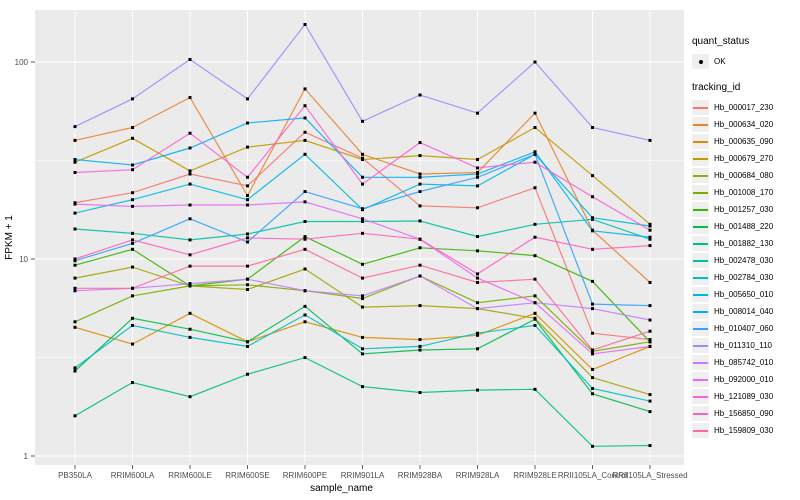 This screenshot has width=800, height=500. What do you see at coordinates (22, 62) in the screenshot?
I see `y-axis-label: 100` at bounding box center [22, 62].